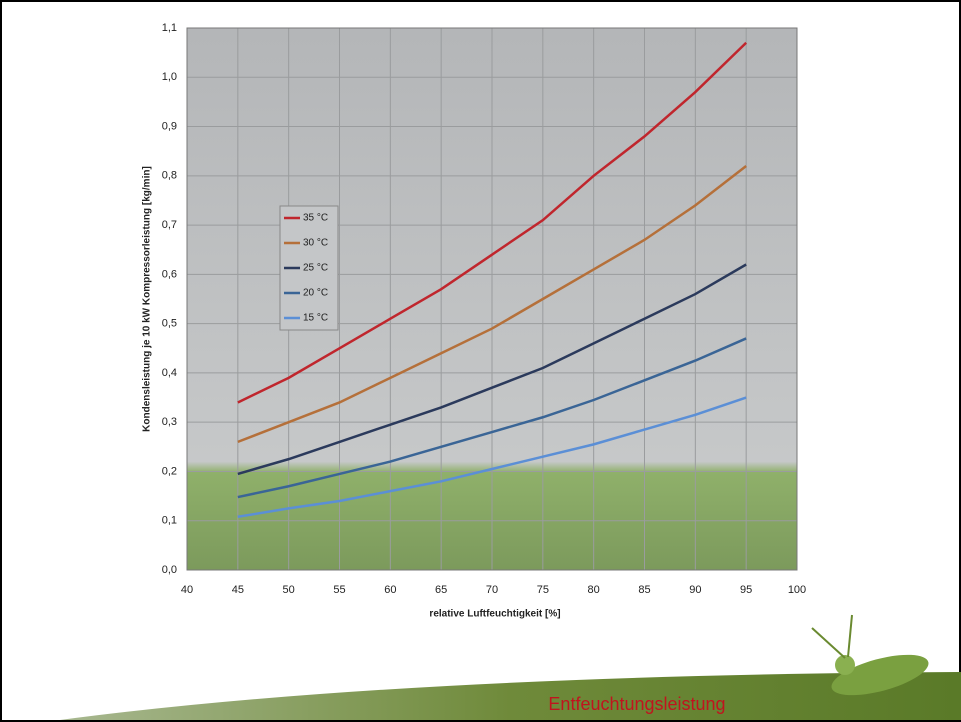 The image size is (961, 722). What do you see at coordinates (169, 28) in the screenshot?
I see `y-tick-label: 1,1` at bounding box center [169, 28].